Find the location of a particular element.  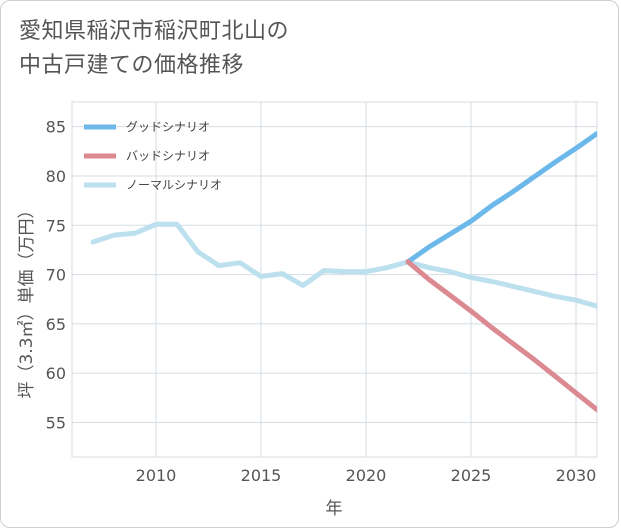

legend-label: バッドシナリオ is located at coordinates (168, 156).